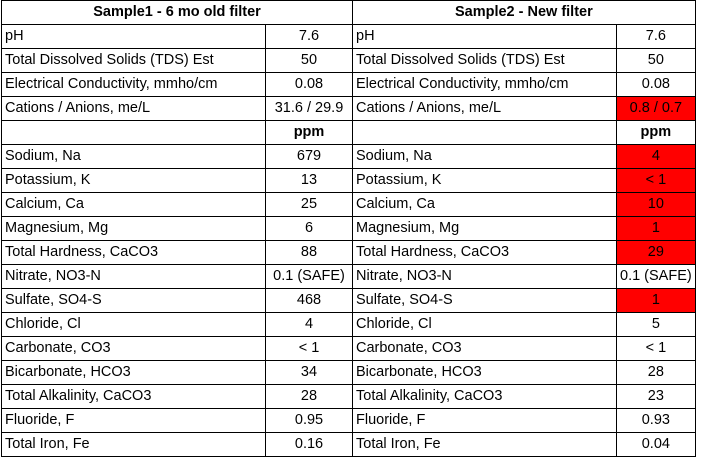 The width and height of the screenshot is (727, 458). What do you see at coordinates (133, 108) in the screenshot?
I see `sample1-parameter-label: Cations / Anions, me/L` at bounding box center [133, 108].